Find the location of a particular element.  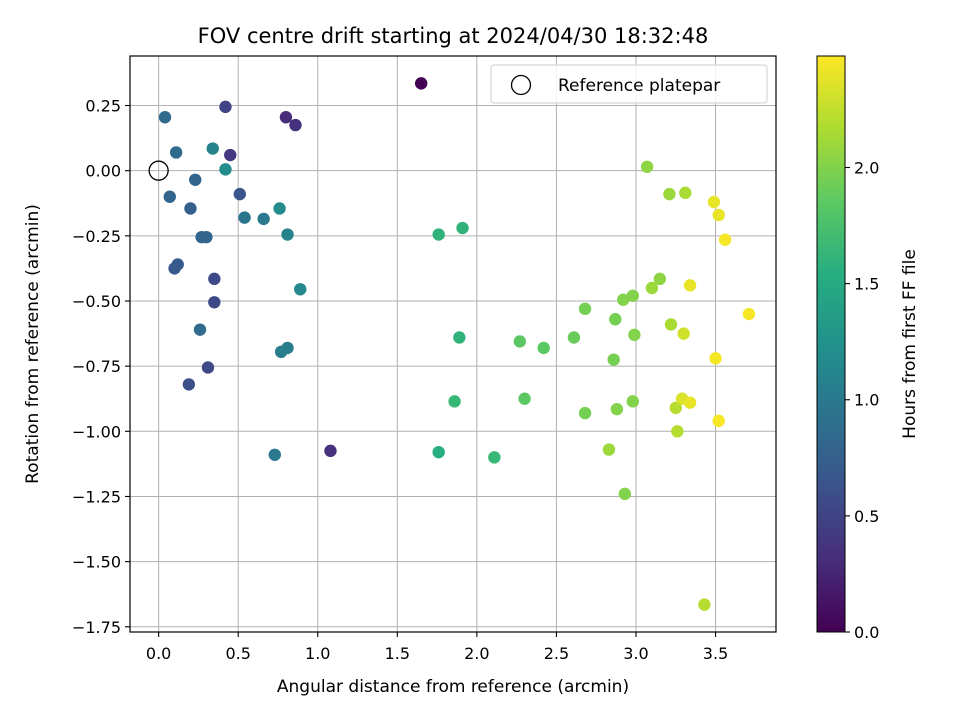

legend: Reference platepar is located at coordinates (629, 84).